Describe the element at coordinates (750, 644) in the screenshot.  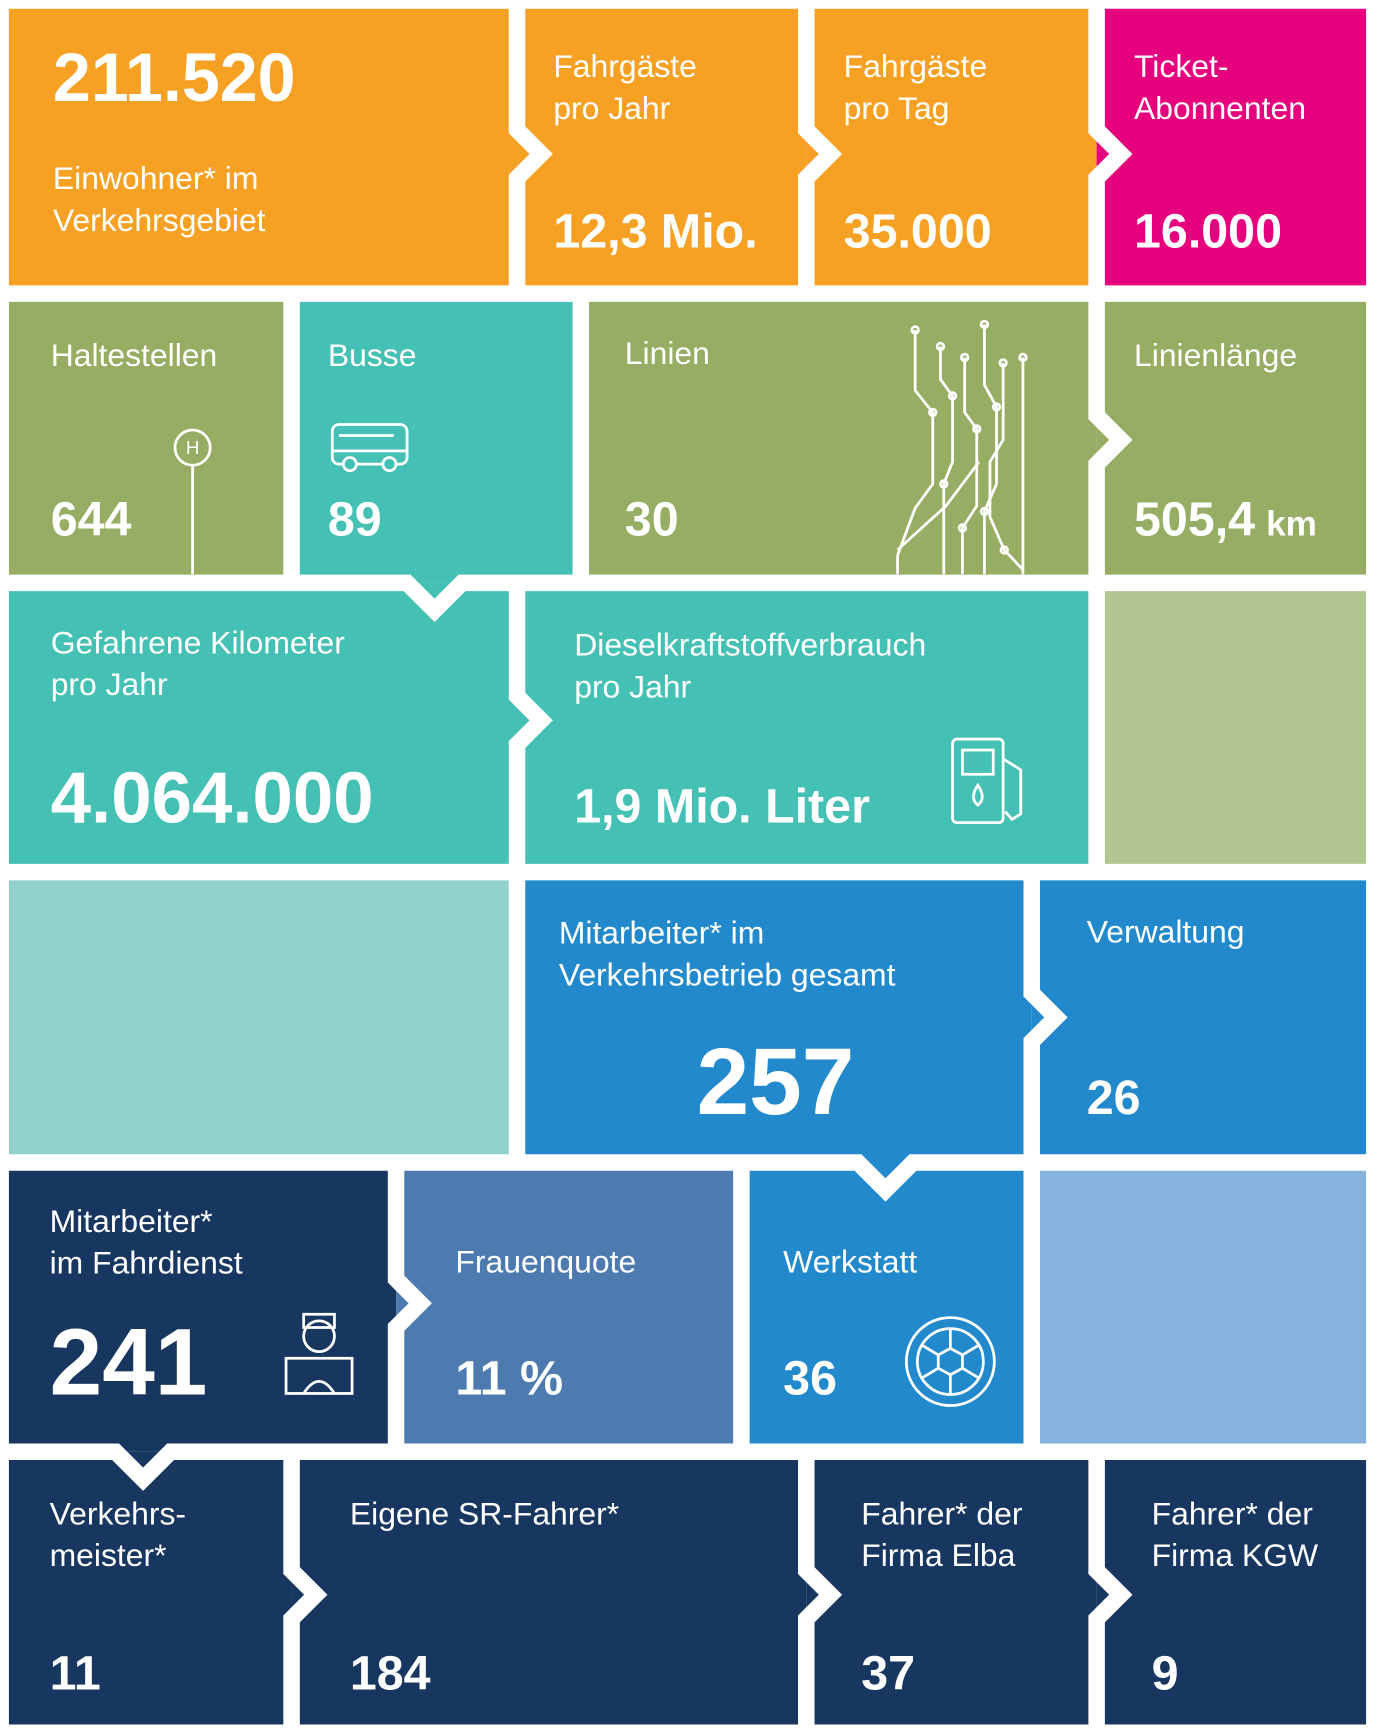
I see `tile-label: Dieselkraftstoffverbrauch` at that location.